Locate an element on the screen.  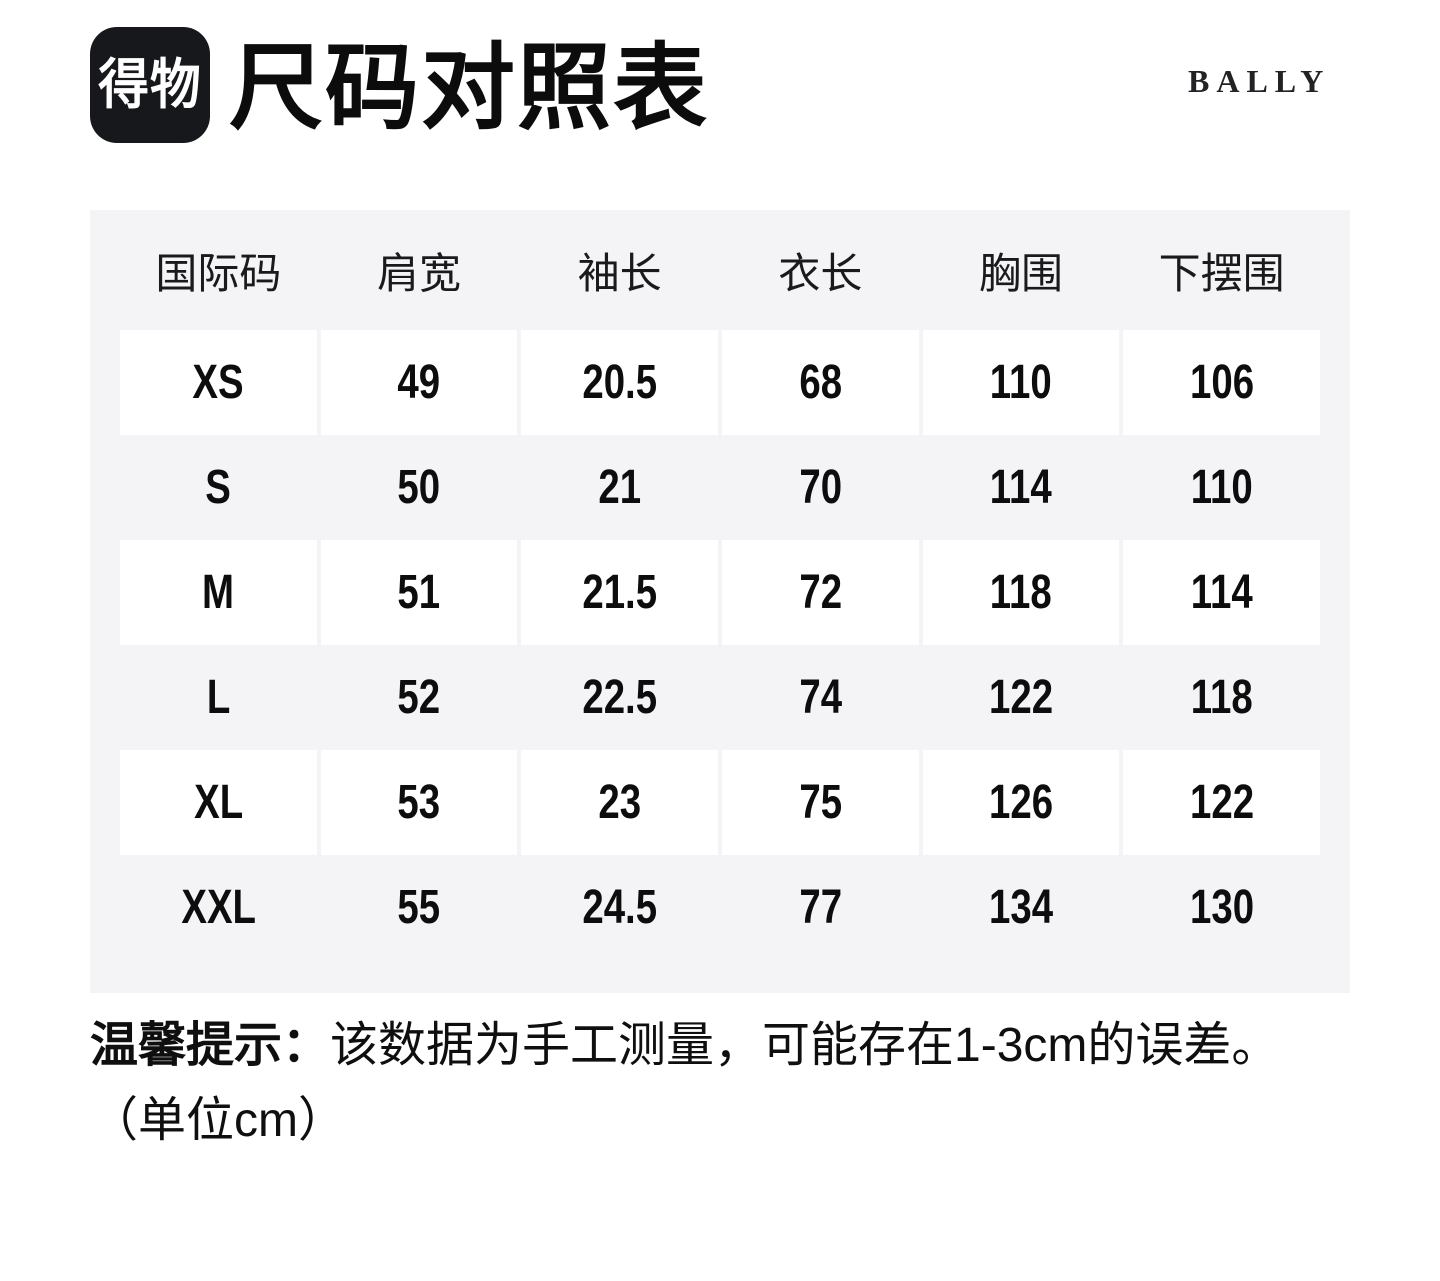
page-title: 尺码对照表 is located at coordinates (469, 87).